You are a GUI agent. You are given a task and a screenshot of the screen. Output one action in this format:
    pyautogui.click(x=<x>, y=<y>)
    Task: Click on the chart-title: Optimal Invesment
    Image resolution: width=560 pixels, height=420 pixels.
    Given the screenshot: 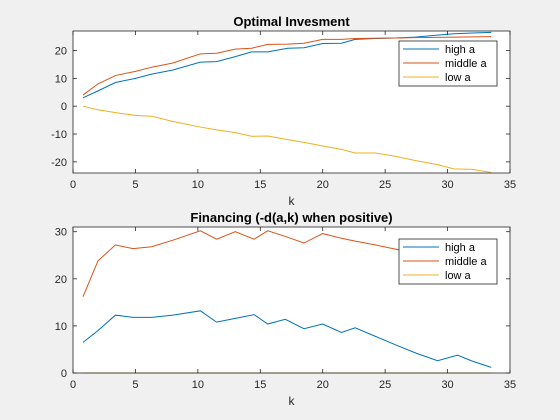 What is the action you would take?
    pyautogui.click(x=291, y=21)
    